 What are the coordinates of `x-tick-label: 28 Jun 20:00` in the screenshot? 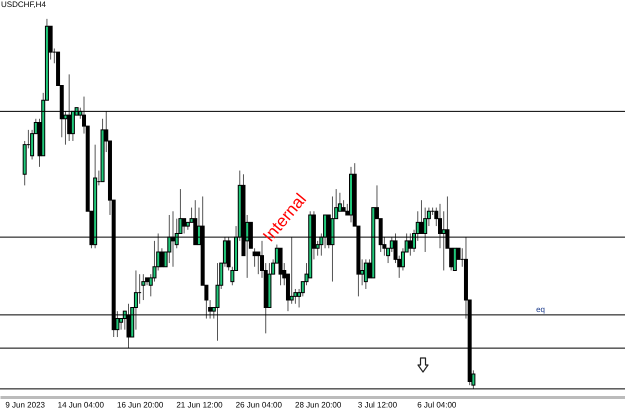 It's located at (318, 405).